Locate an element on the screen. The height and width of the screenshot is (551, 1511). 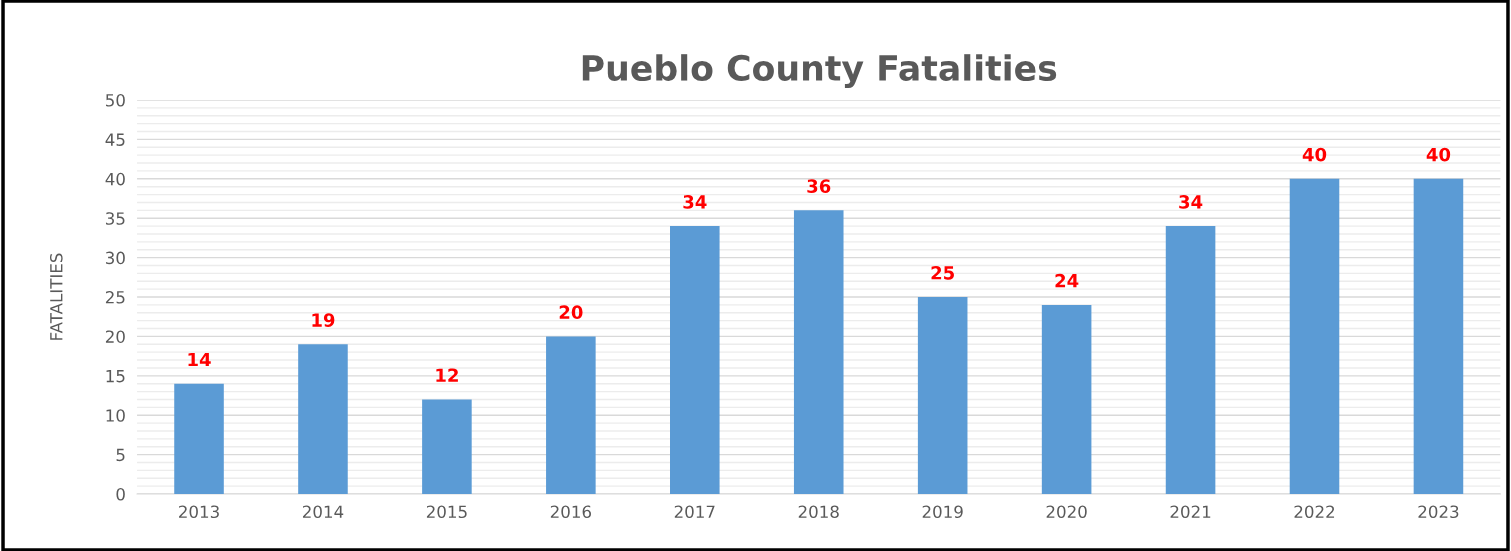
x-tick-label: 2014 is located at coordinates (323, 512).